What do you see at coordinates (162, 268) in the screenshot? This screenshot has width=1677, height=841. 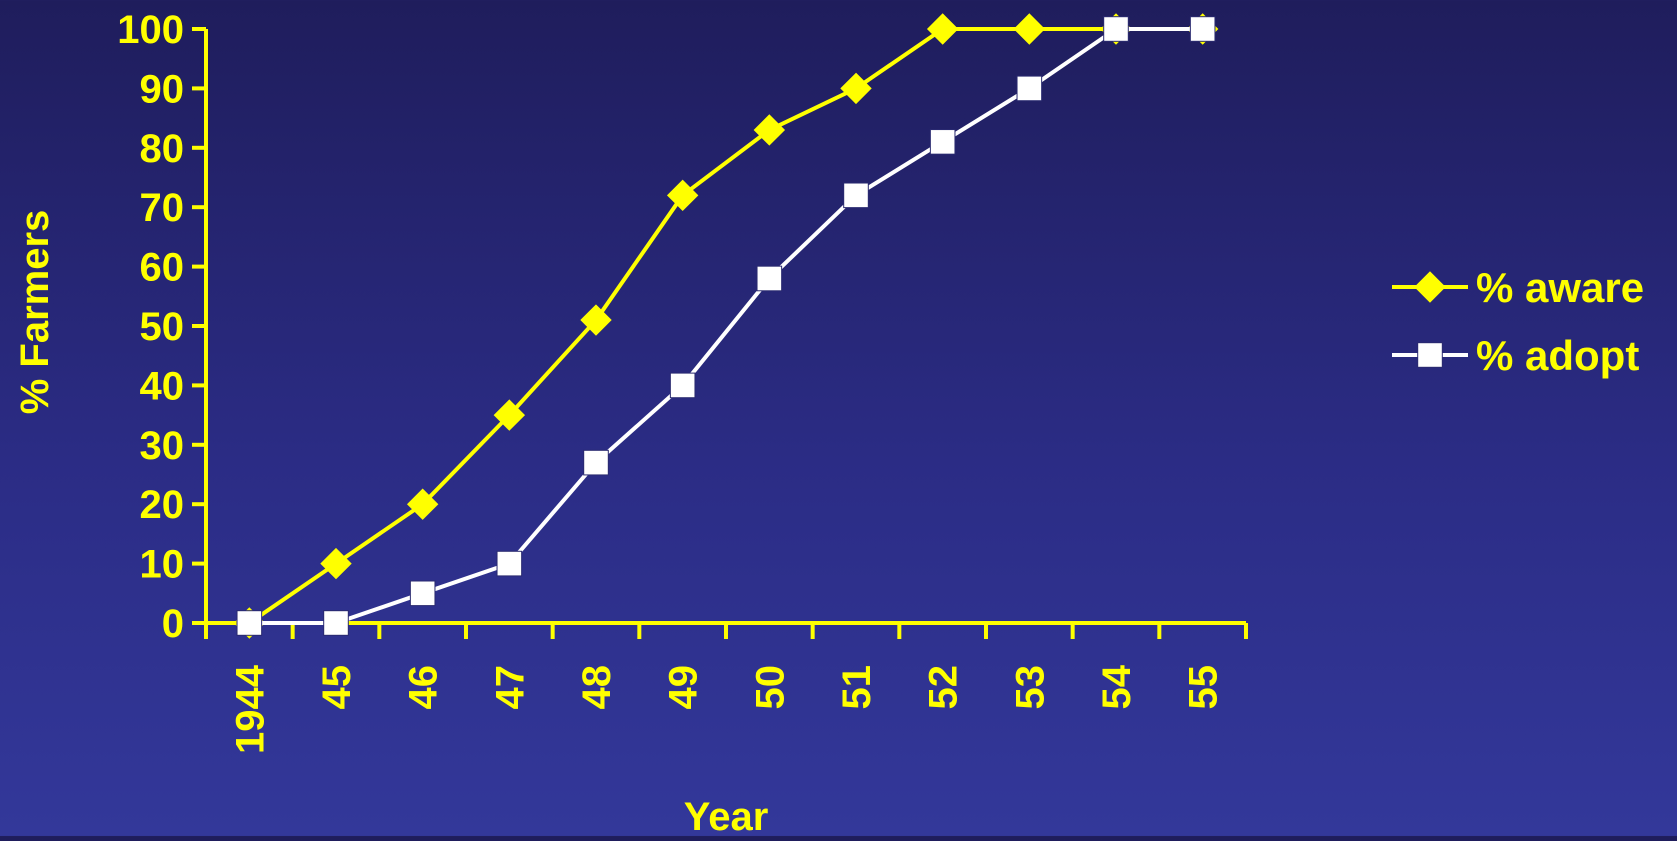 I see `y-tick-label: 60` at bounding box center [162, 268].